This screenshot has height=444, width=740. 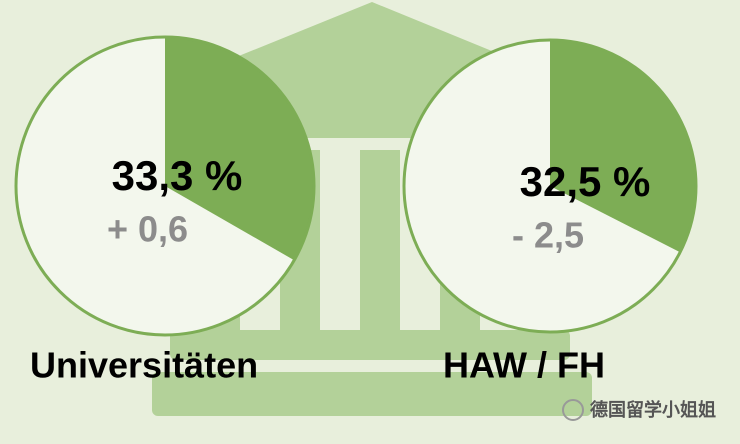 What do you see at coordinates (177, 175) in the screenshot?
I see `value-label: 33,3 %` at bounding box center [177, 175].